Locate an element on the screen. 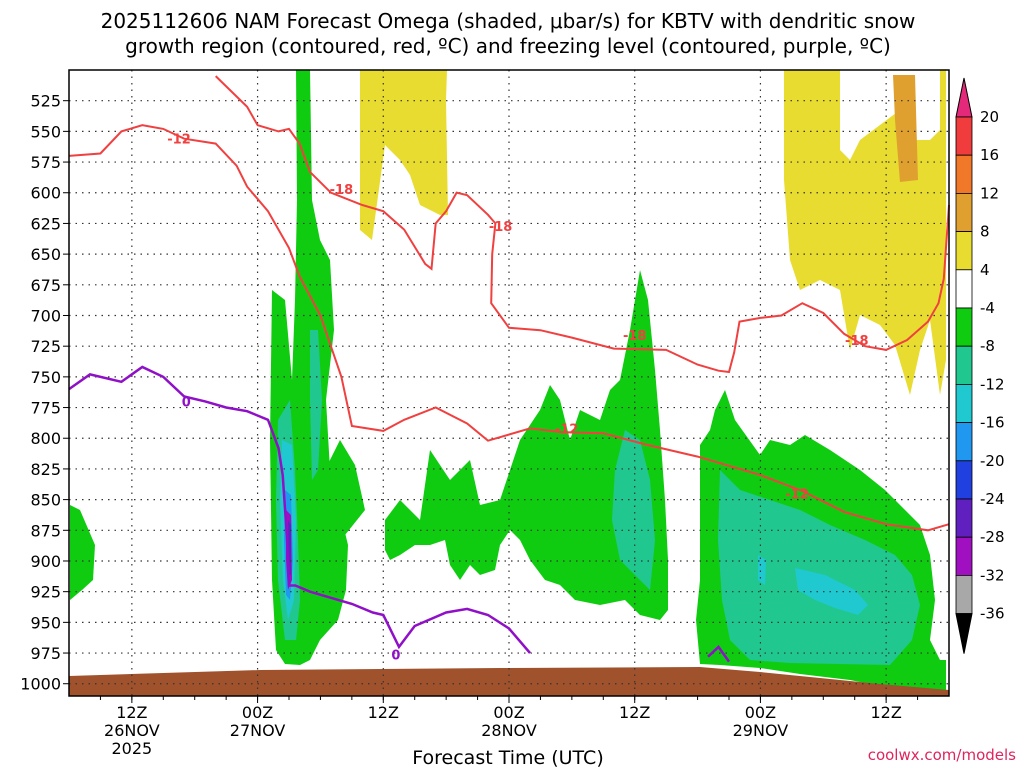 The height and width of the screenshot is (768, 1024). colorbar: 20 16 12 8 4 -4 -8 -12 -16 -20 -24 -28 -32 -36 is located at coordinates (980, 365).